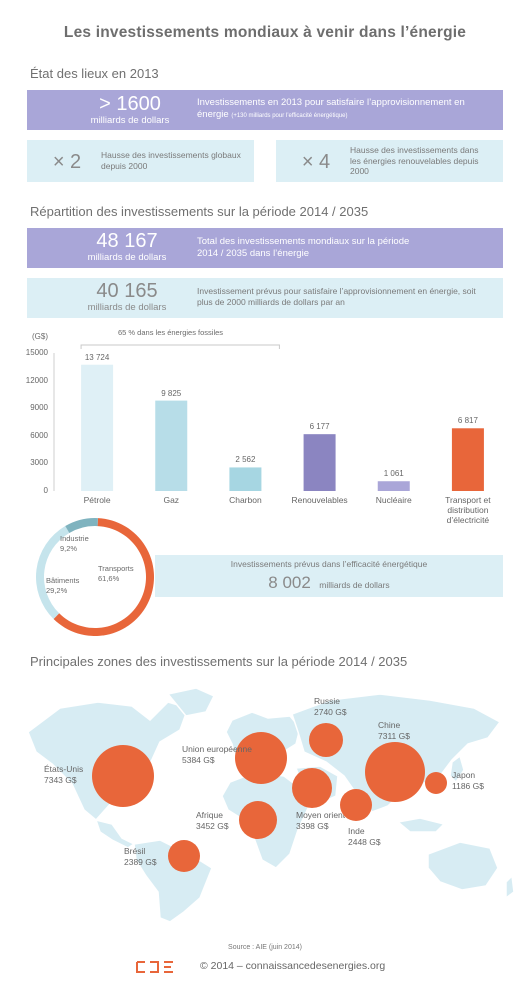 The height and width of the screenshot is (987, 530). I want to click on zone-name: Moyen orient, so click(321, 815).